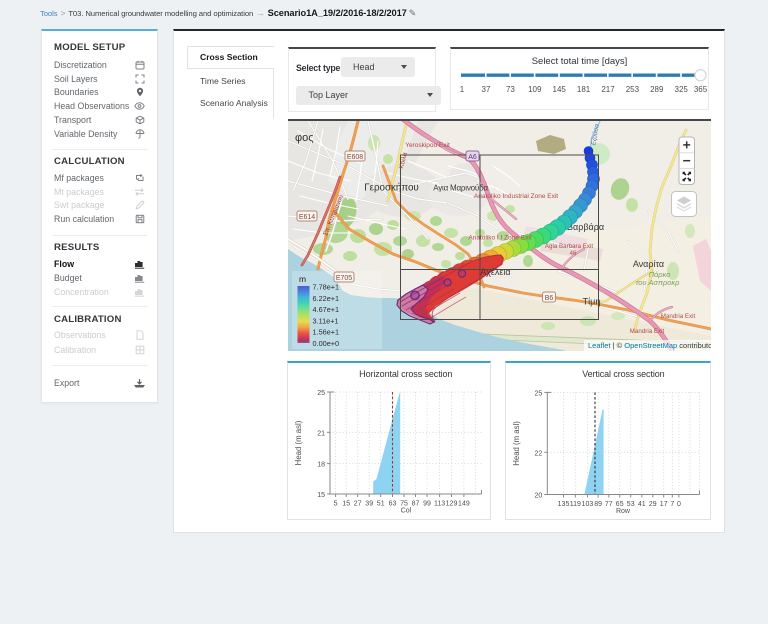 The width and height of the screenshot is (768, 624). I want to click on svg-text: του Ασπροκρ, so click(658, 282).